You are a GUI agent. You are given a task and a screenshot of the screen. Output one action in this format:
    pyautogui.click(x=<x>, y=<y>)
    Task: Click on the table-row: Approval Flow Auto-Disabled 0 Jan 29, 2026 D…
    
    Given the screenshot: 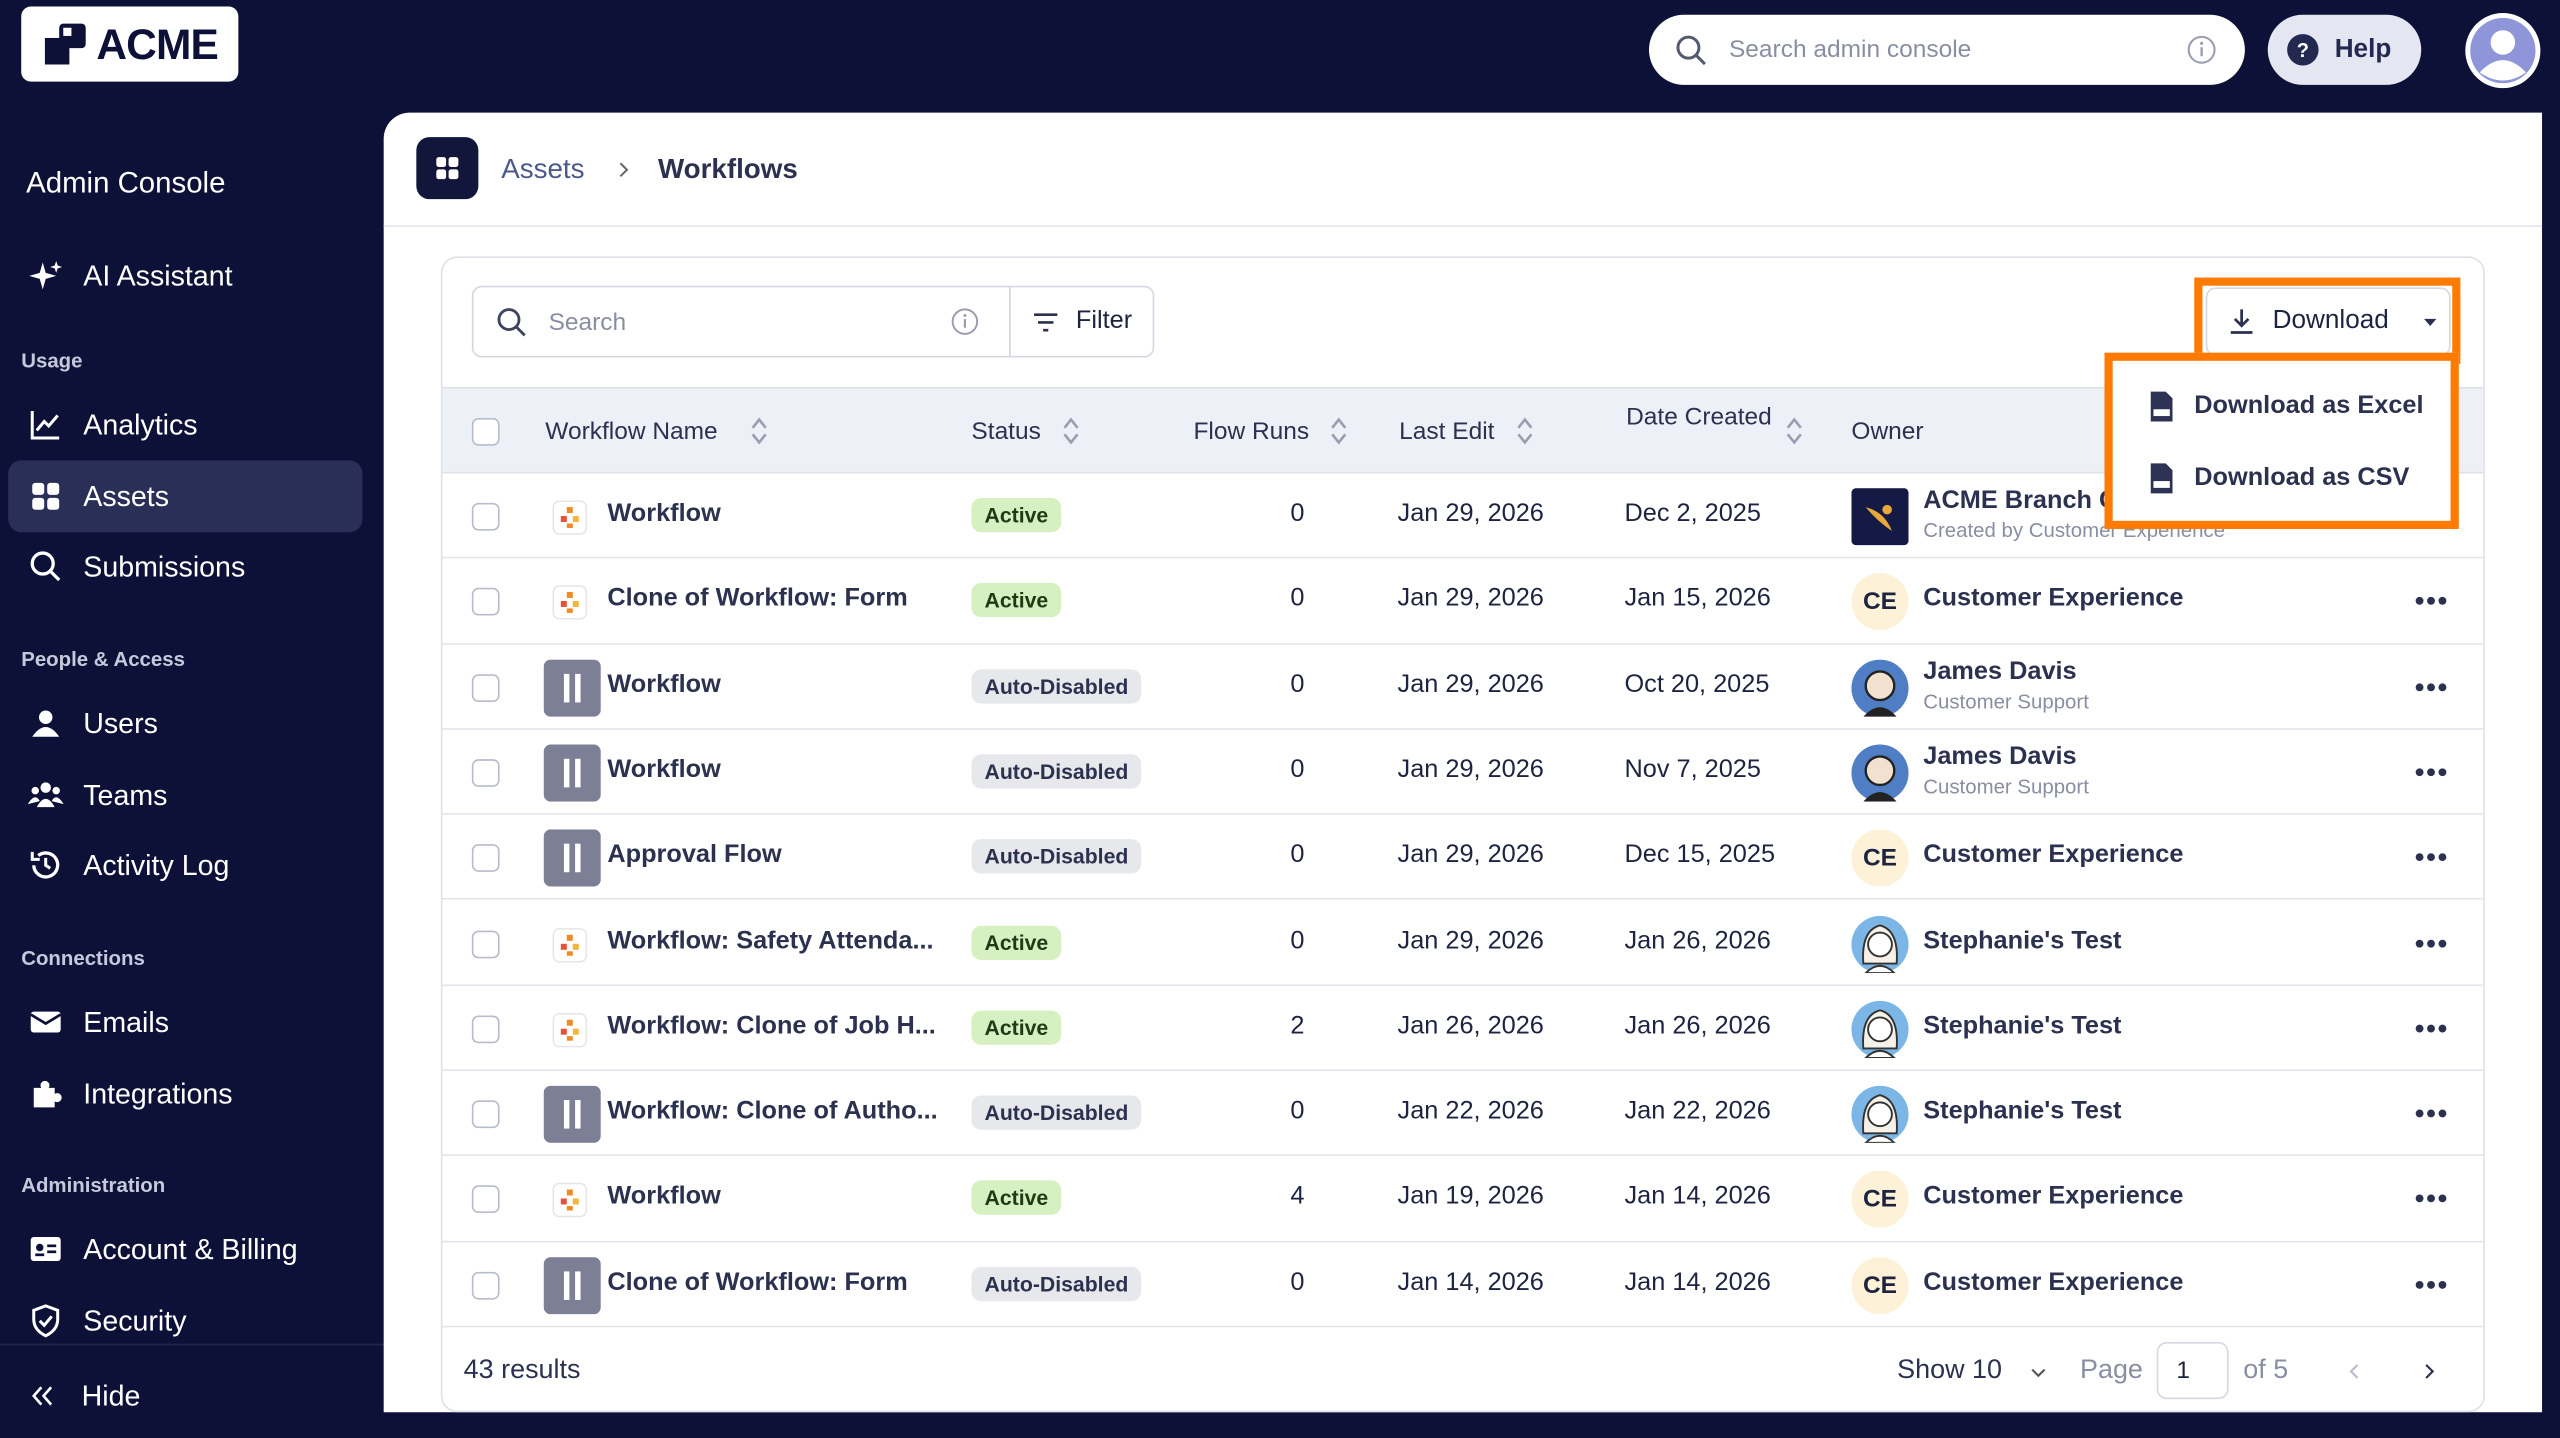 What is the action you would take?
    pyautogui.click(x=1463, y=858)
    